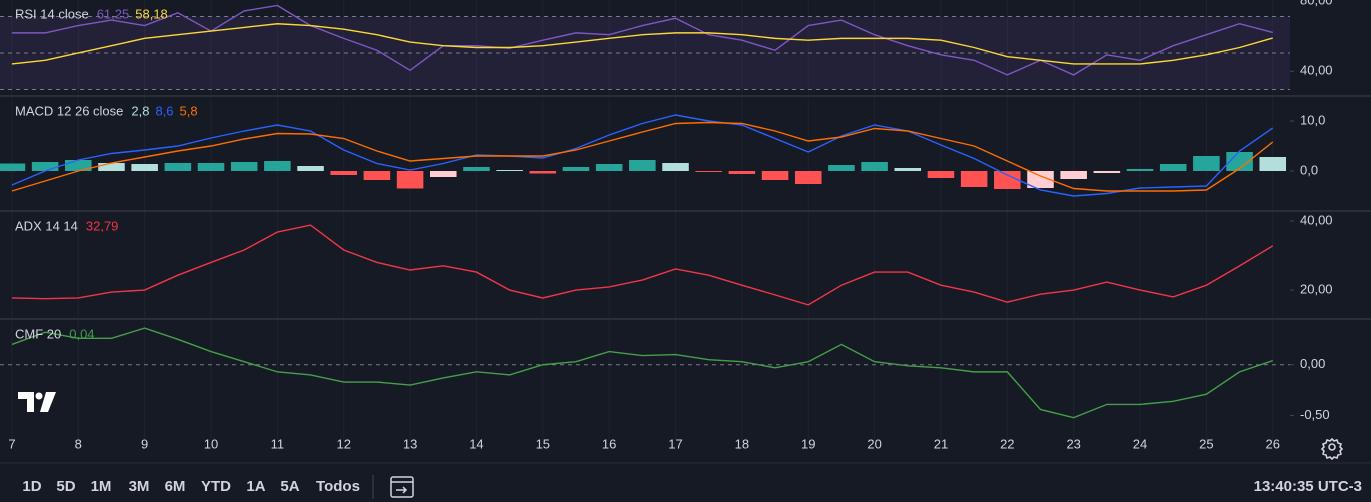 The height and width of the screenshot is (502, 1371). Describe the element at coordinates (81, 333) in the screenshot. I see `legend-value: 0,04` at that location.